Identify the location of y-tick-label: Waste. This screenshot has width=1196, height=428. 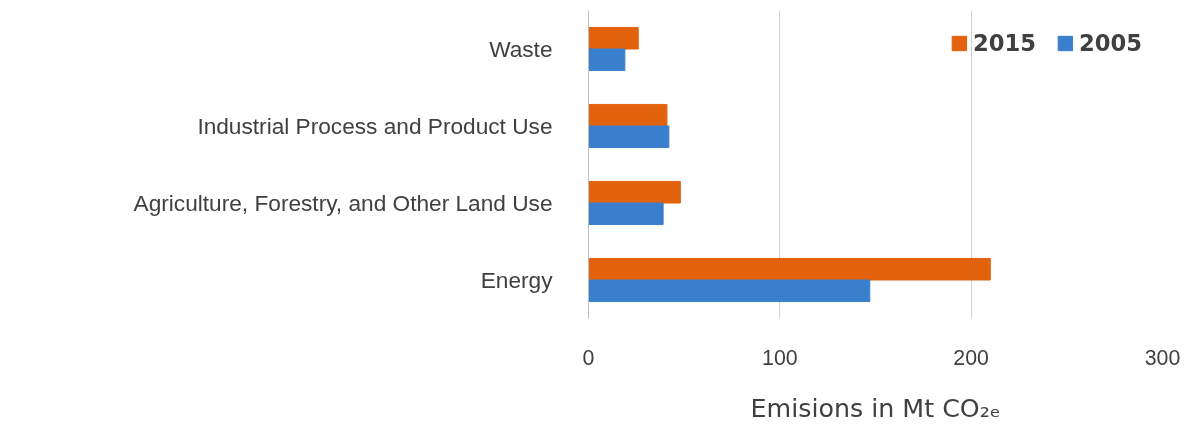
(521, 49).